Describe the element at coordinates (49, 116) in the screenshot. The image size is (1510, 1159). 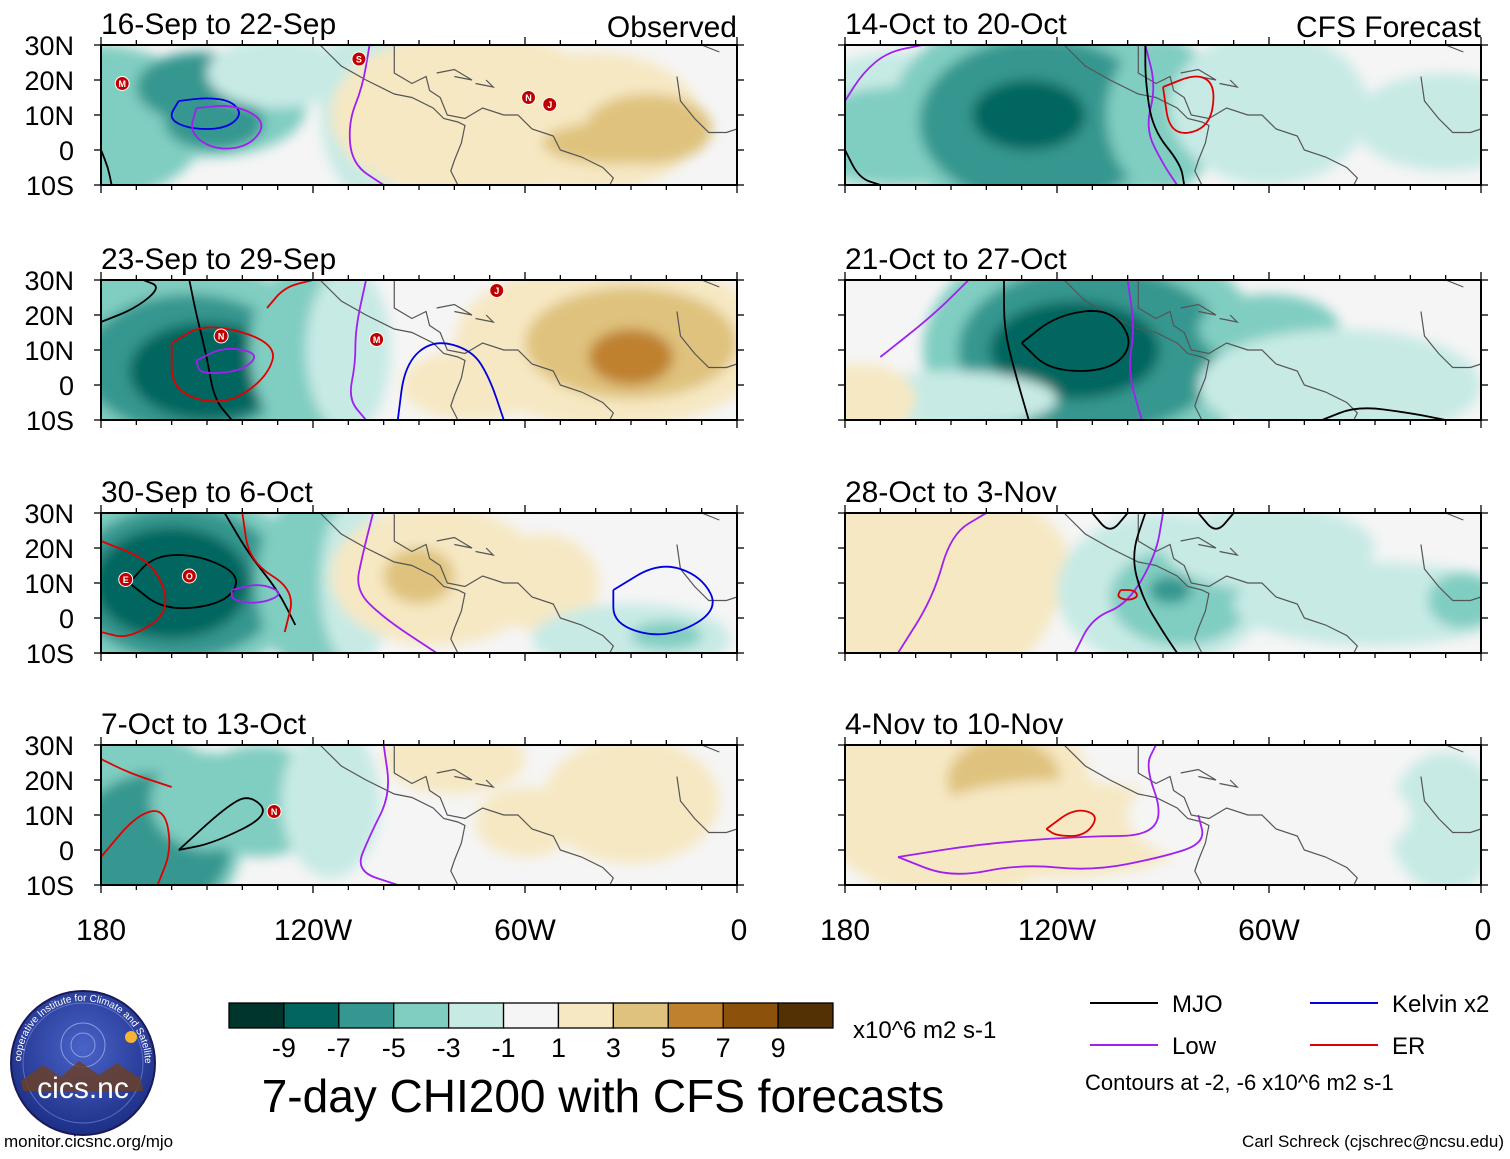
I see `y-tick-label: 10N` at that location.